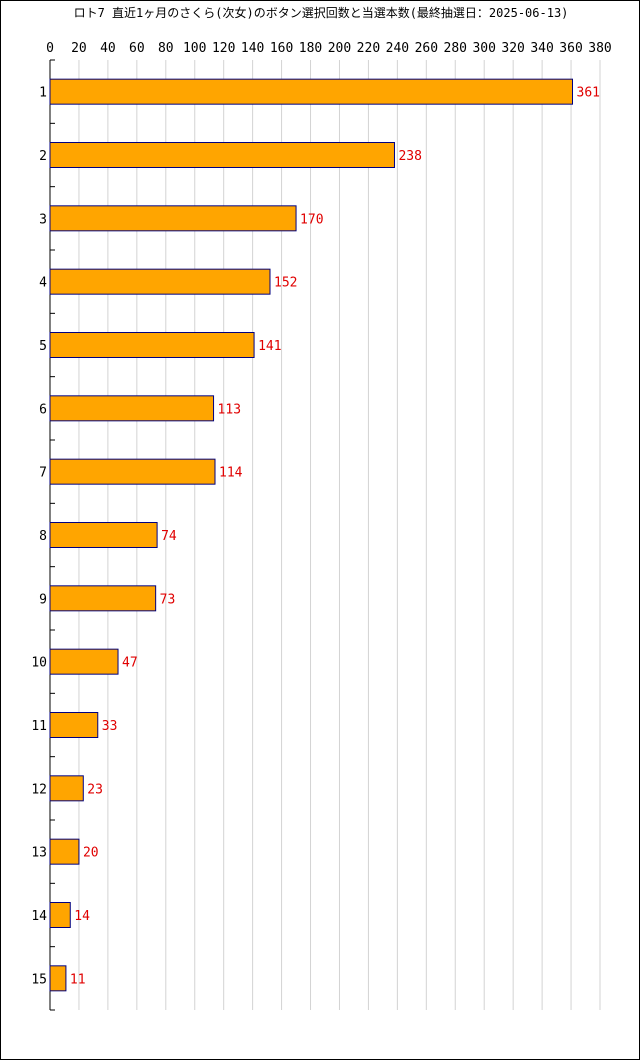 Image resolution: width=640 pixels, height=1060 pixels. I want to click on x-tick-label: 240, so click(397, 48).